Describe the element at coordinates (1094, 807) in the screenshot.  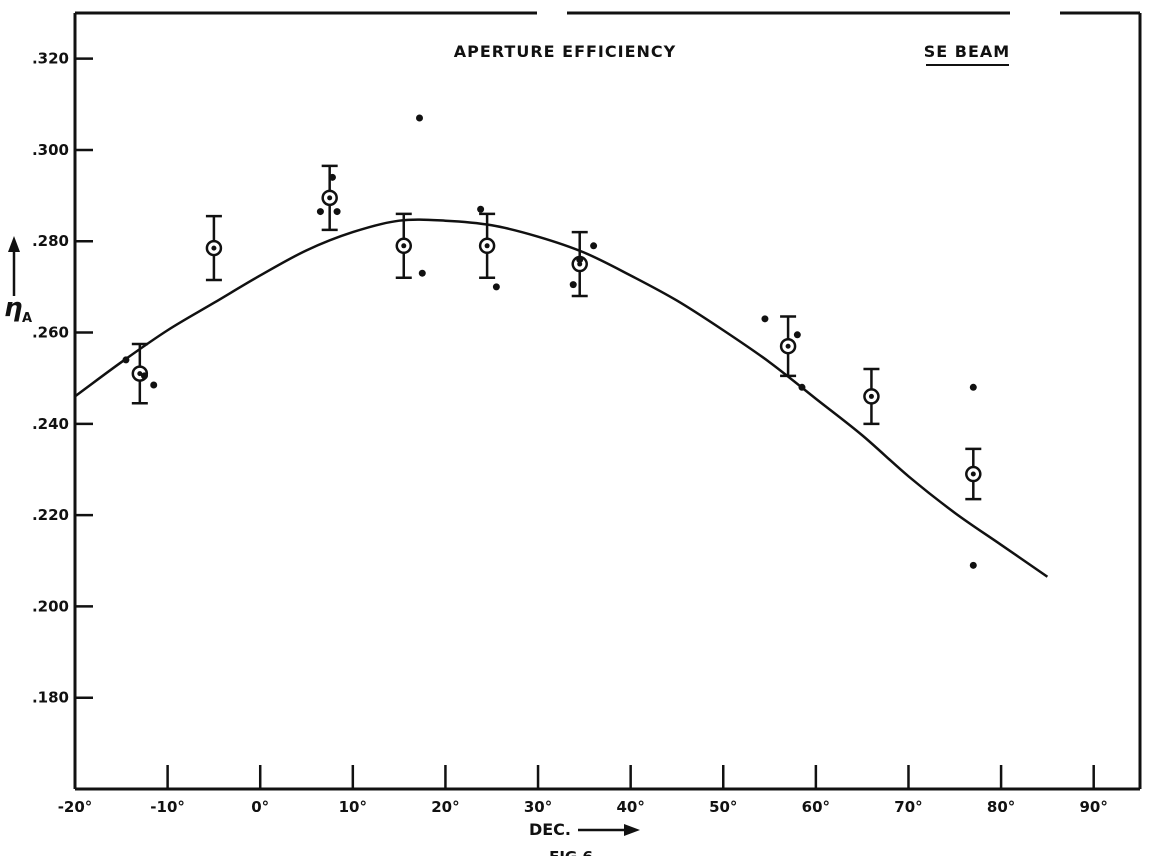
I see `x-tick-label: 90°` at that location.